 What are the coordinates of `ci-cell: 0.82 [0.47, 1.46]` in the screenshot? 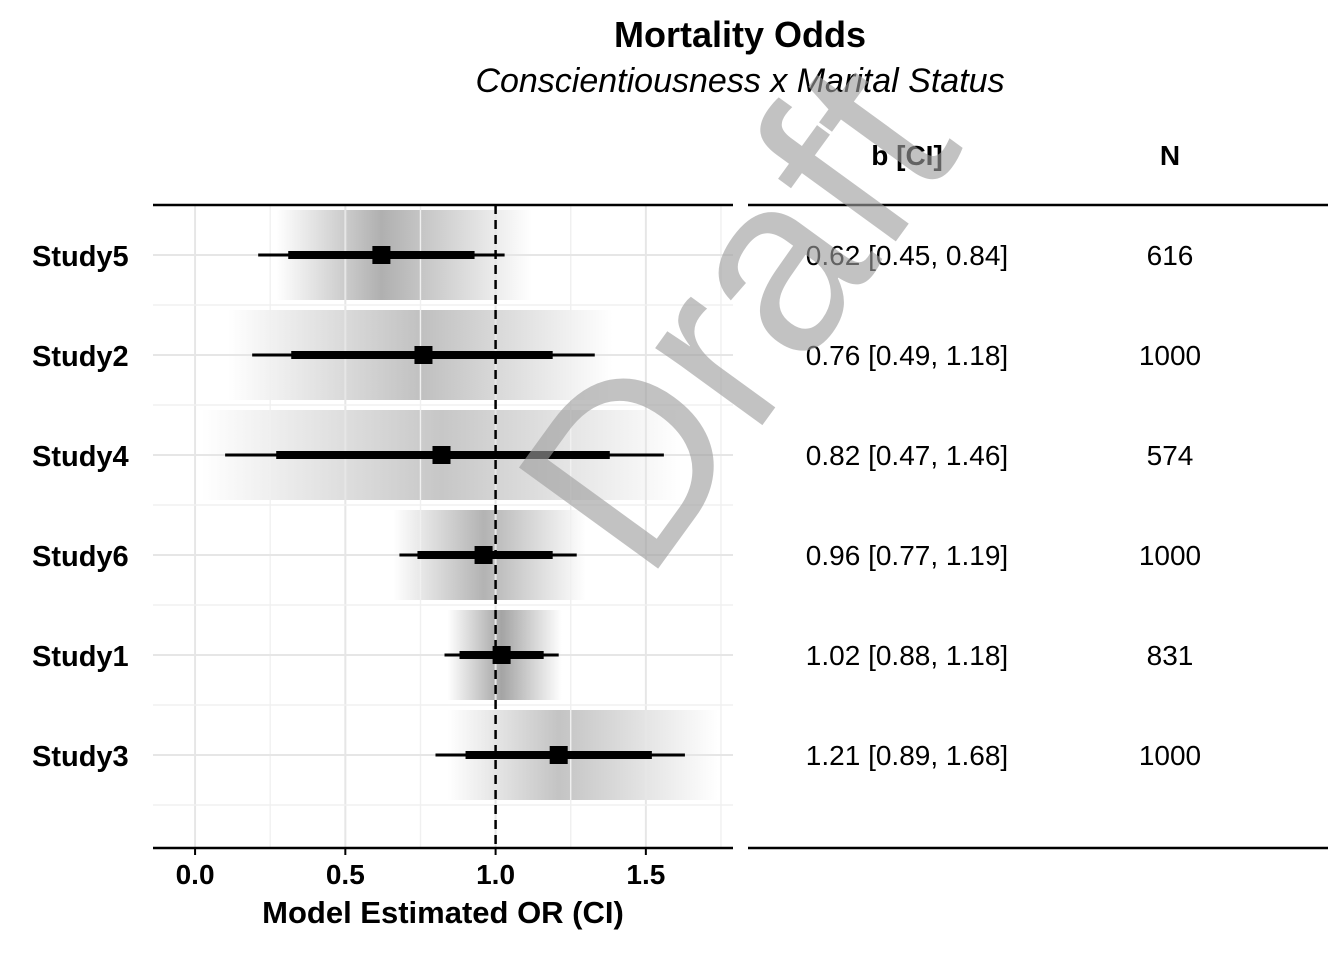 It's located at (907, 455).